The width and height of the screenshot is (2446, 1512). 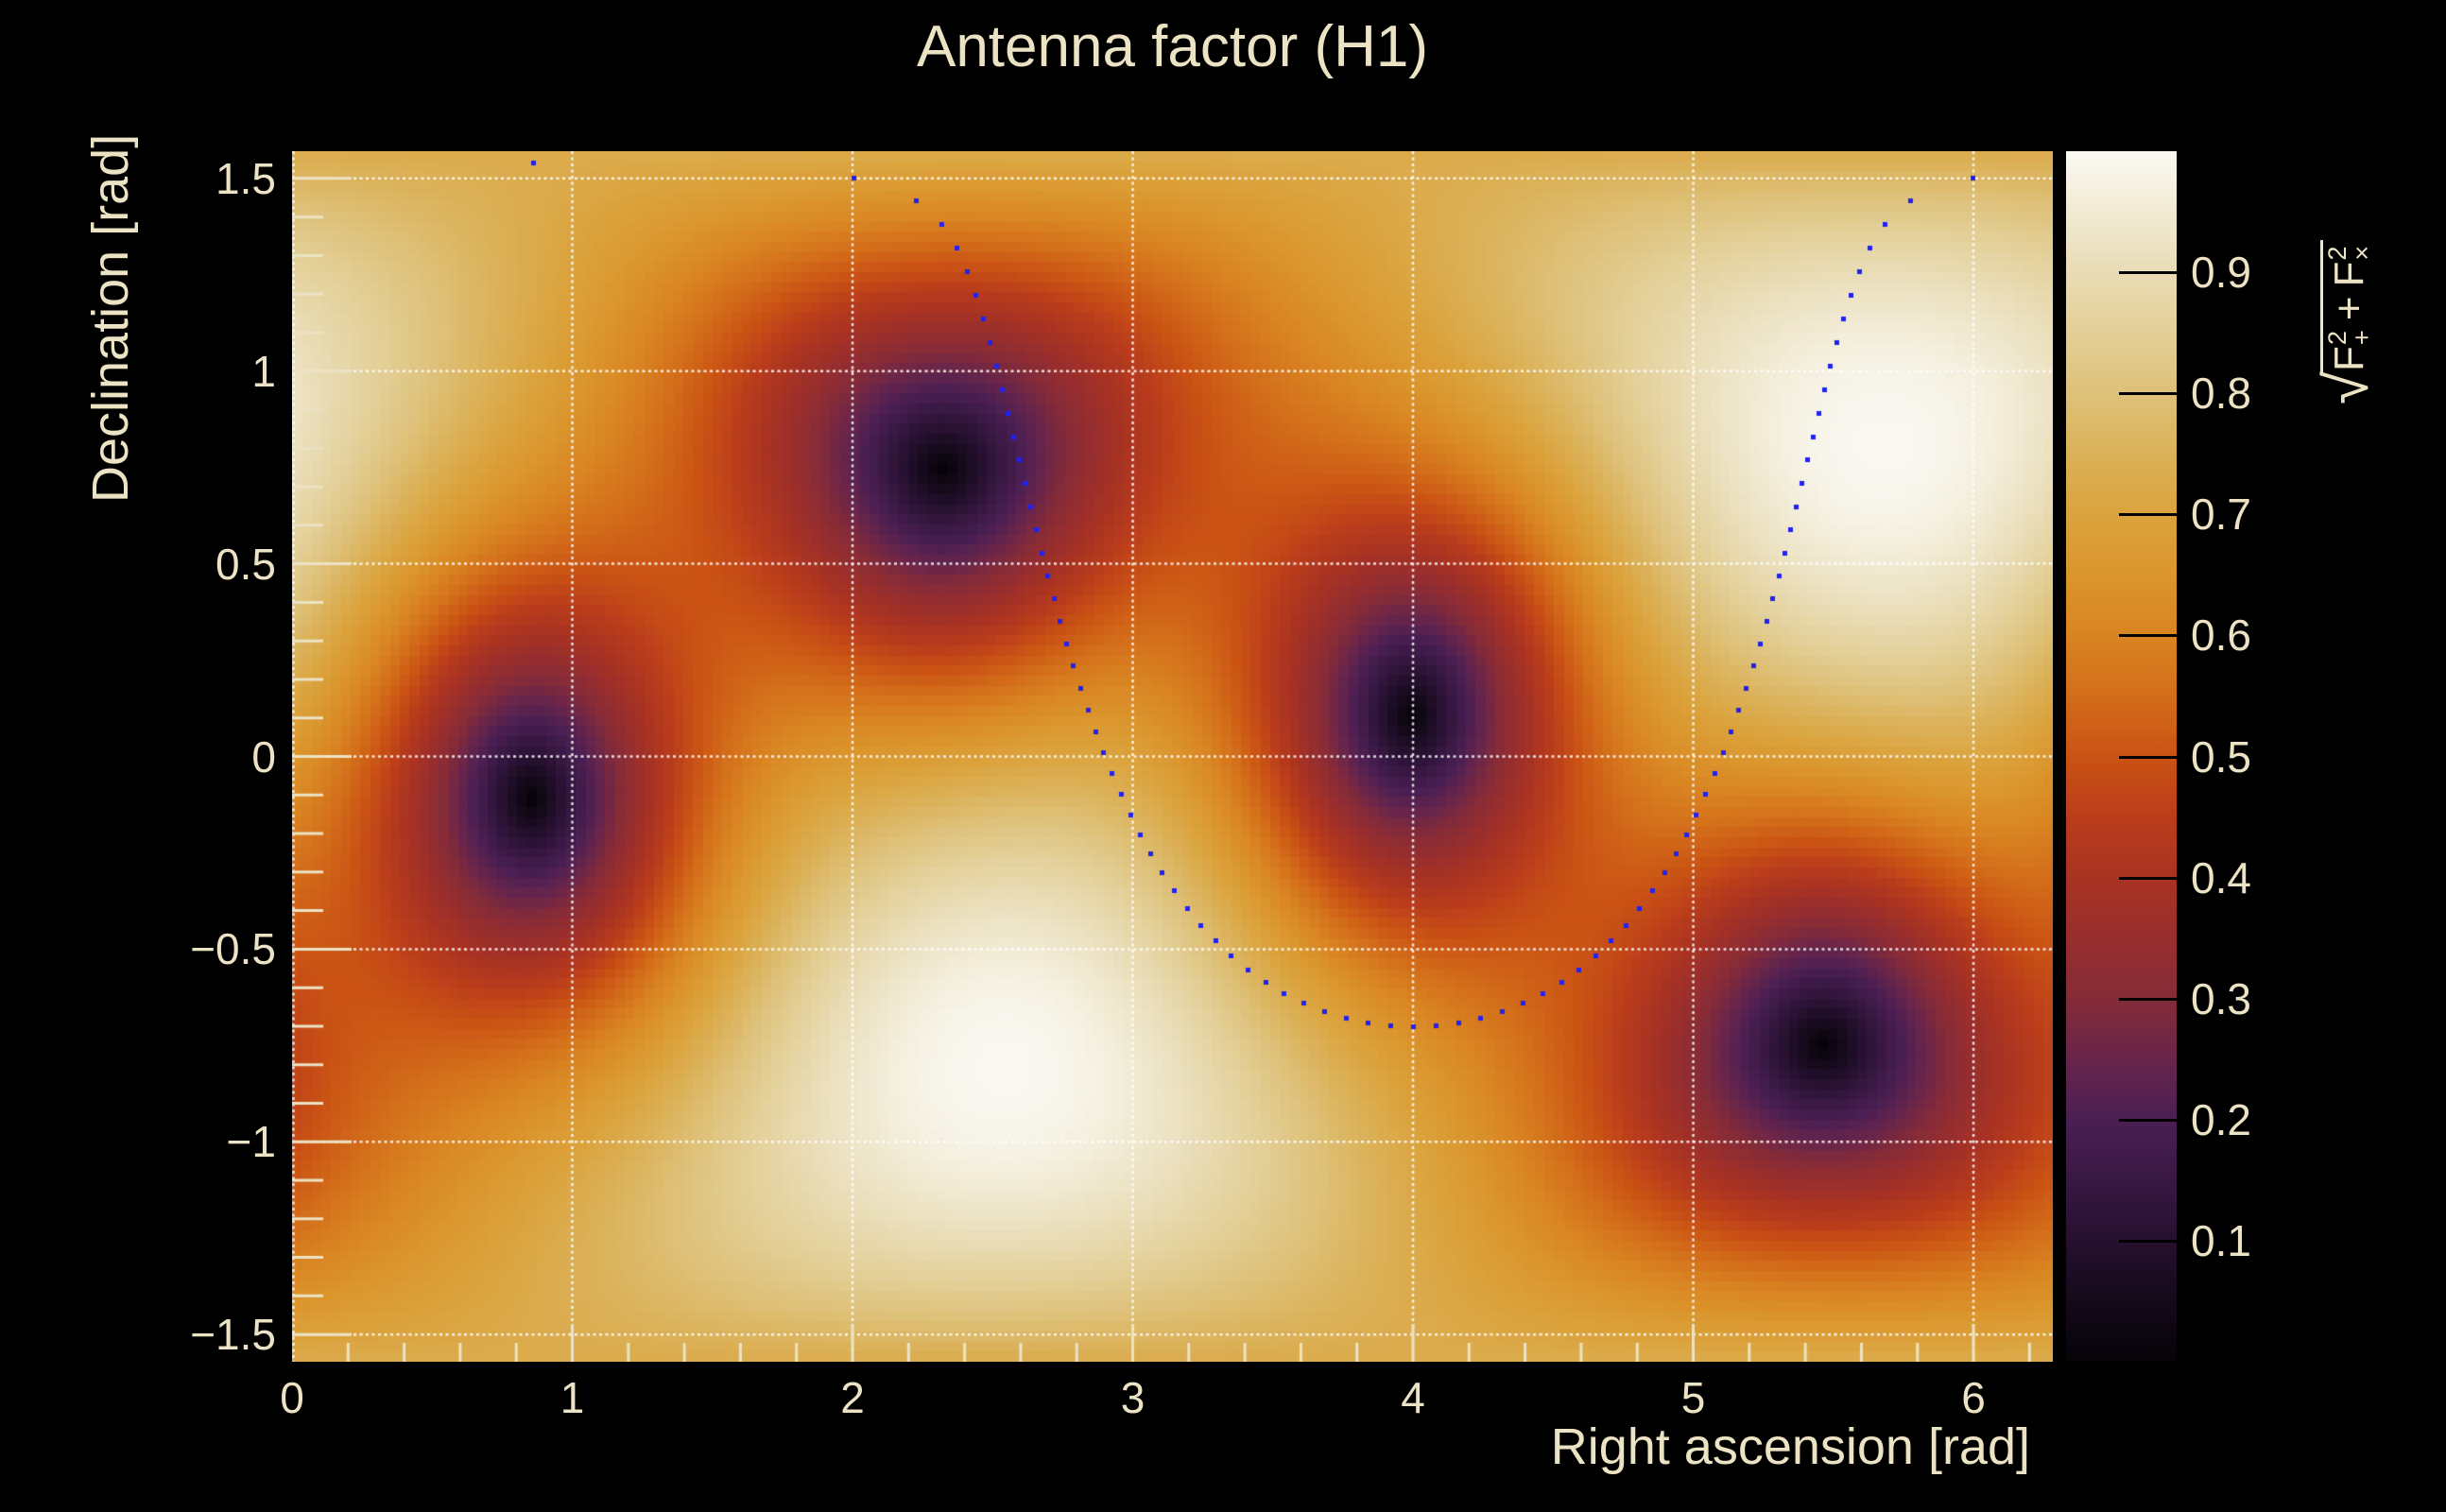 I want to click on f-plus-exponent: 2, so click(x=2336, y=338).